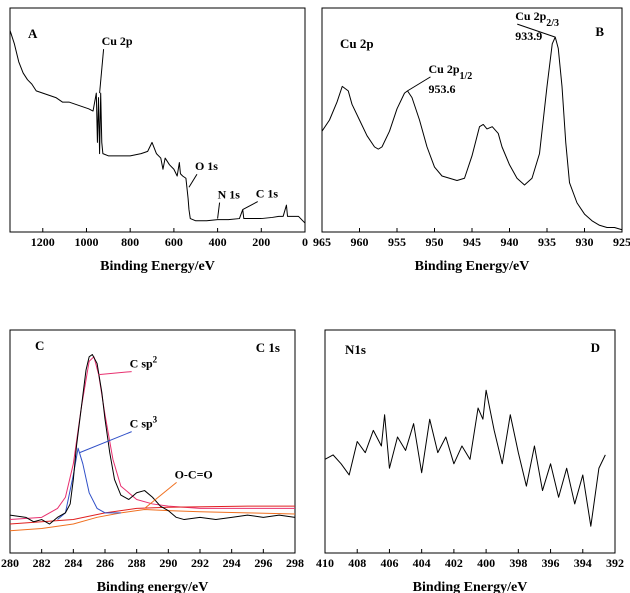  Describe the element at coordinates (466, 75) in the screenshot. I see `annotation-subscript: 1/2` at that location.